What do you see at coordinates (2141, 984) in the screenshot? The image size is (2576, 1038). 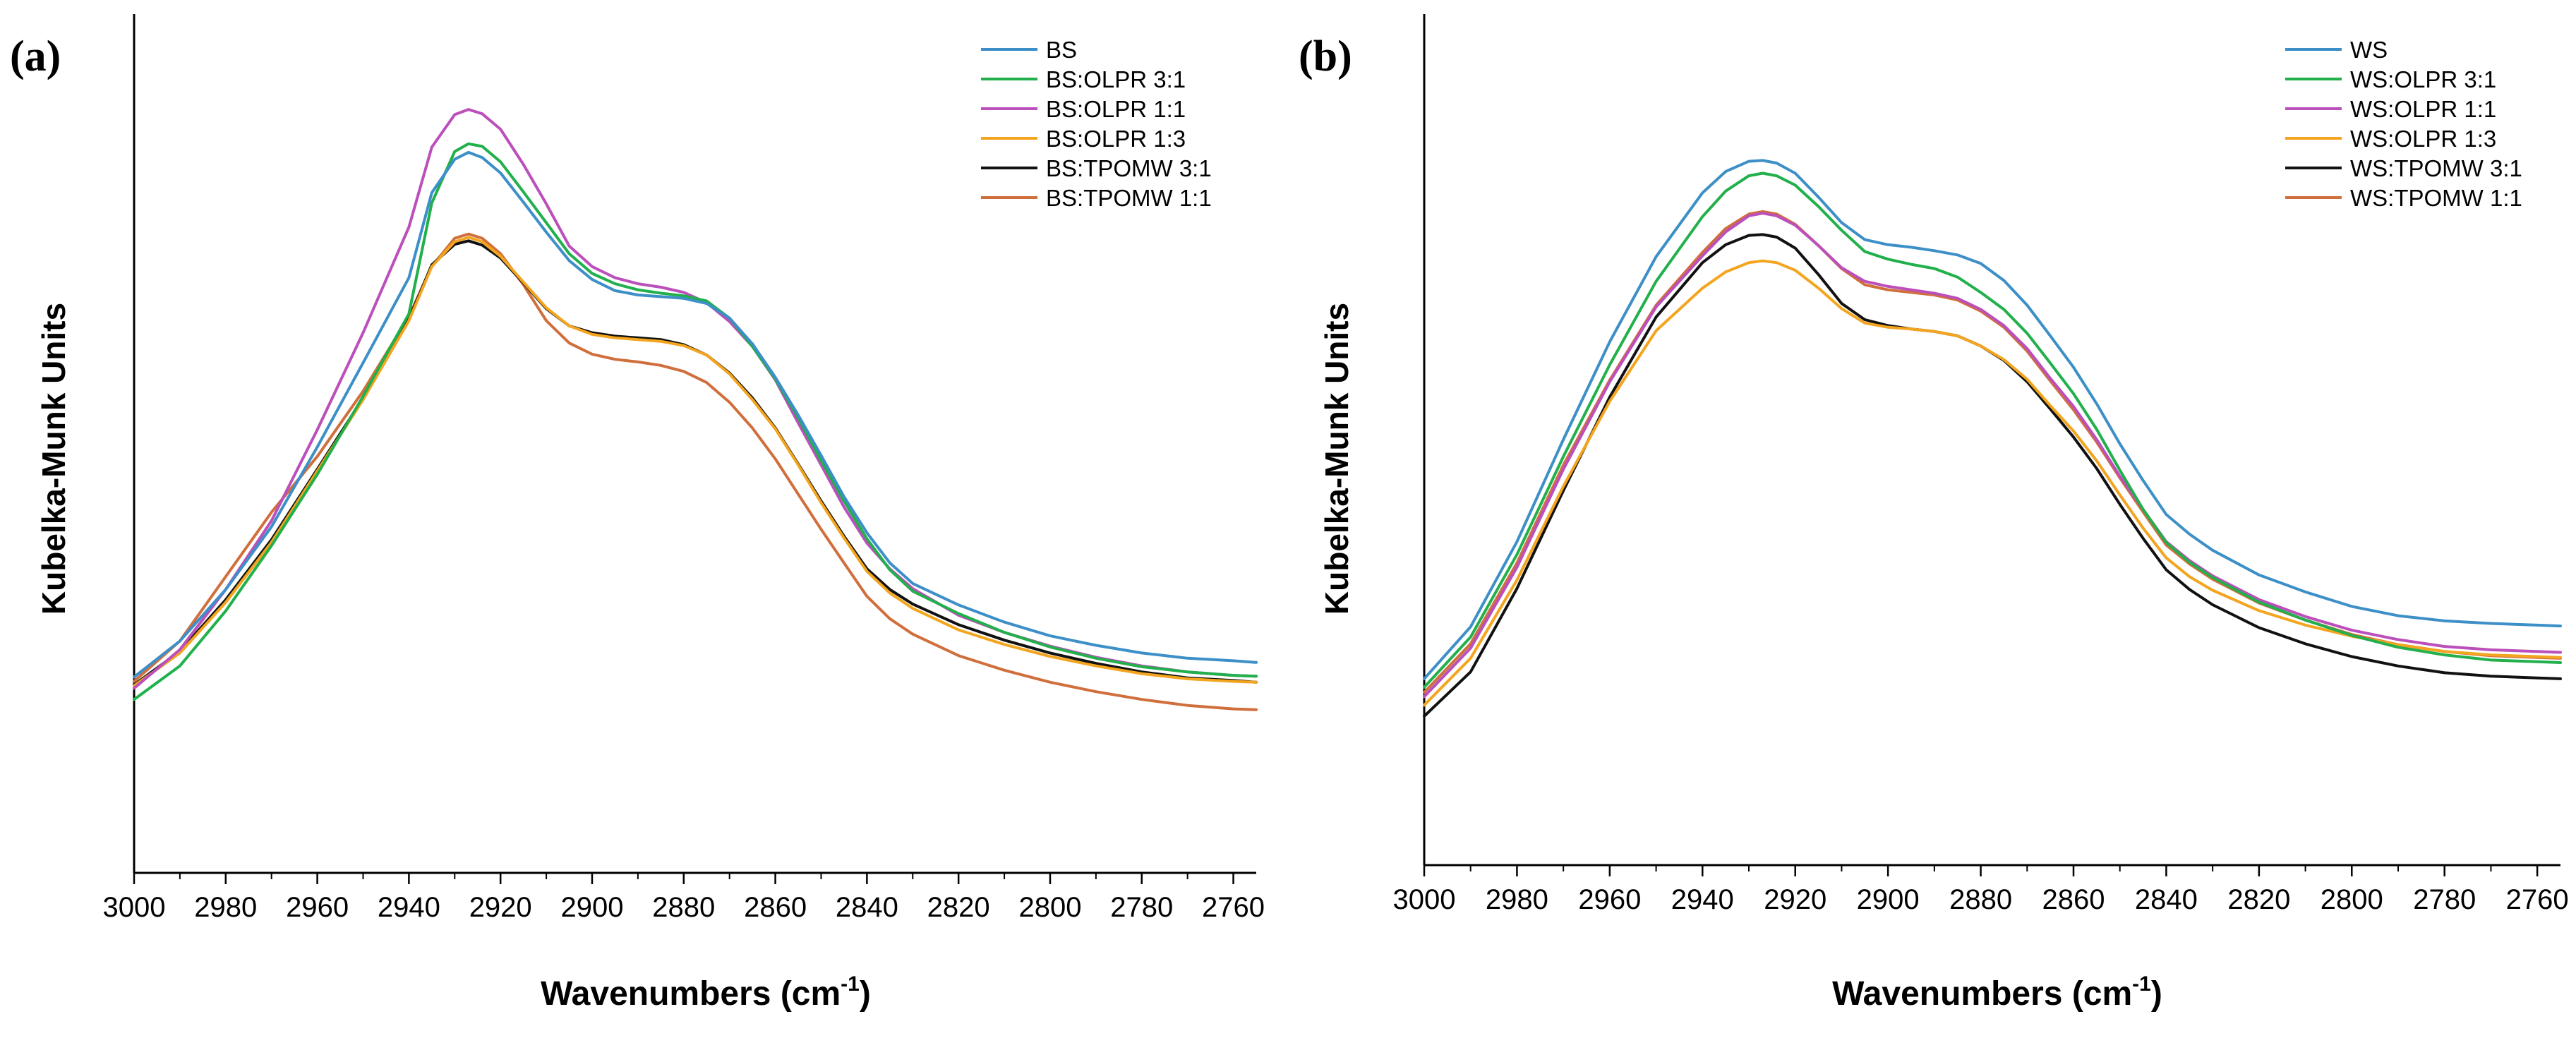 I see `x-axis-title-sup-b: -1` at bounding box center [2141, 984].